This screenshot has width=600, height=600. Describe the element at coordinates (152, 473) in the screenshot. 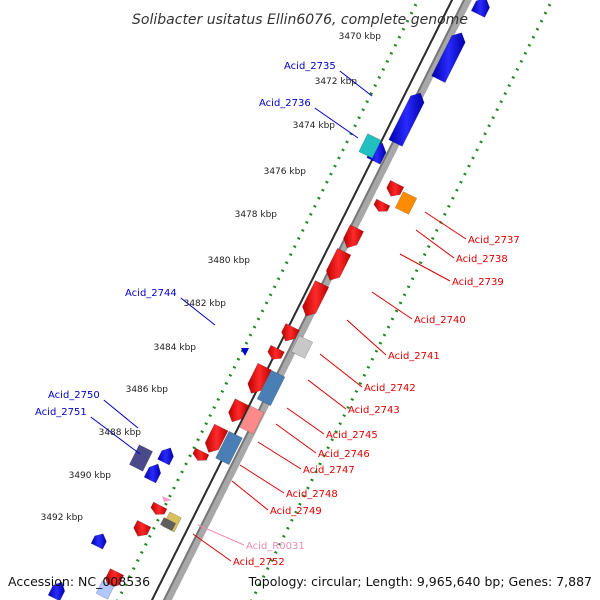

I see `forward-gene-small` at that location.